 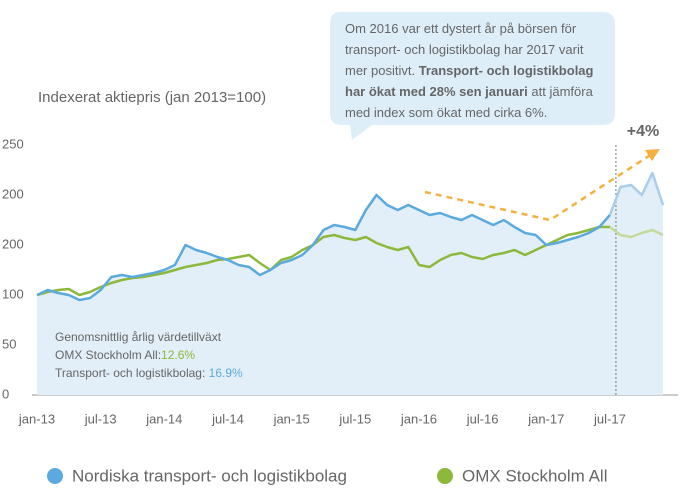 I want to click on callout-segment: Transport- och logistikbolag, so click(x=506, y=70).